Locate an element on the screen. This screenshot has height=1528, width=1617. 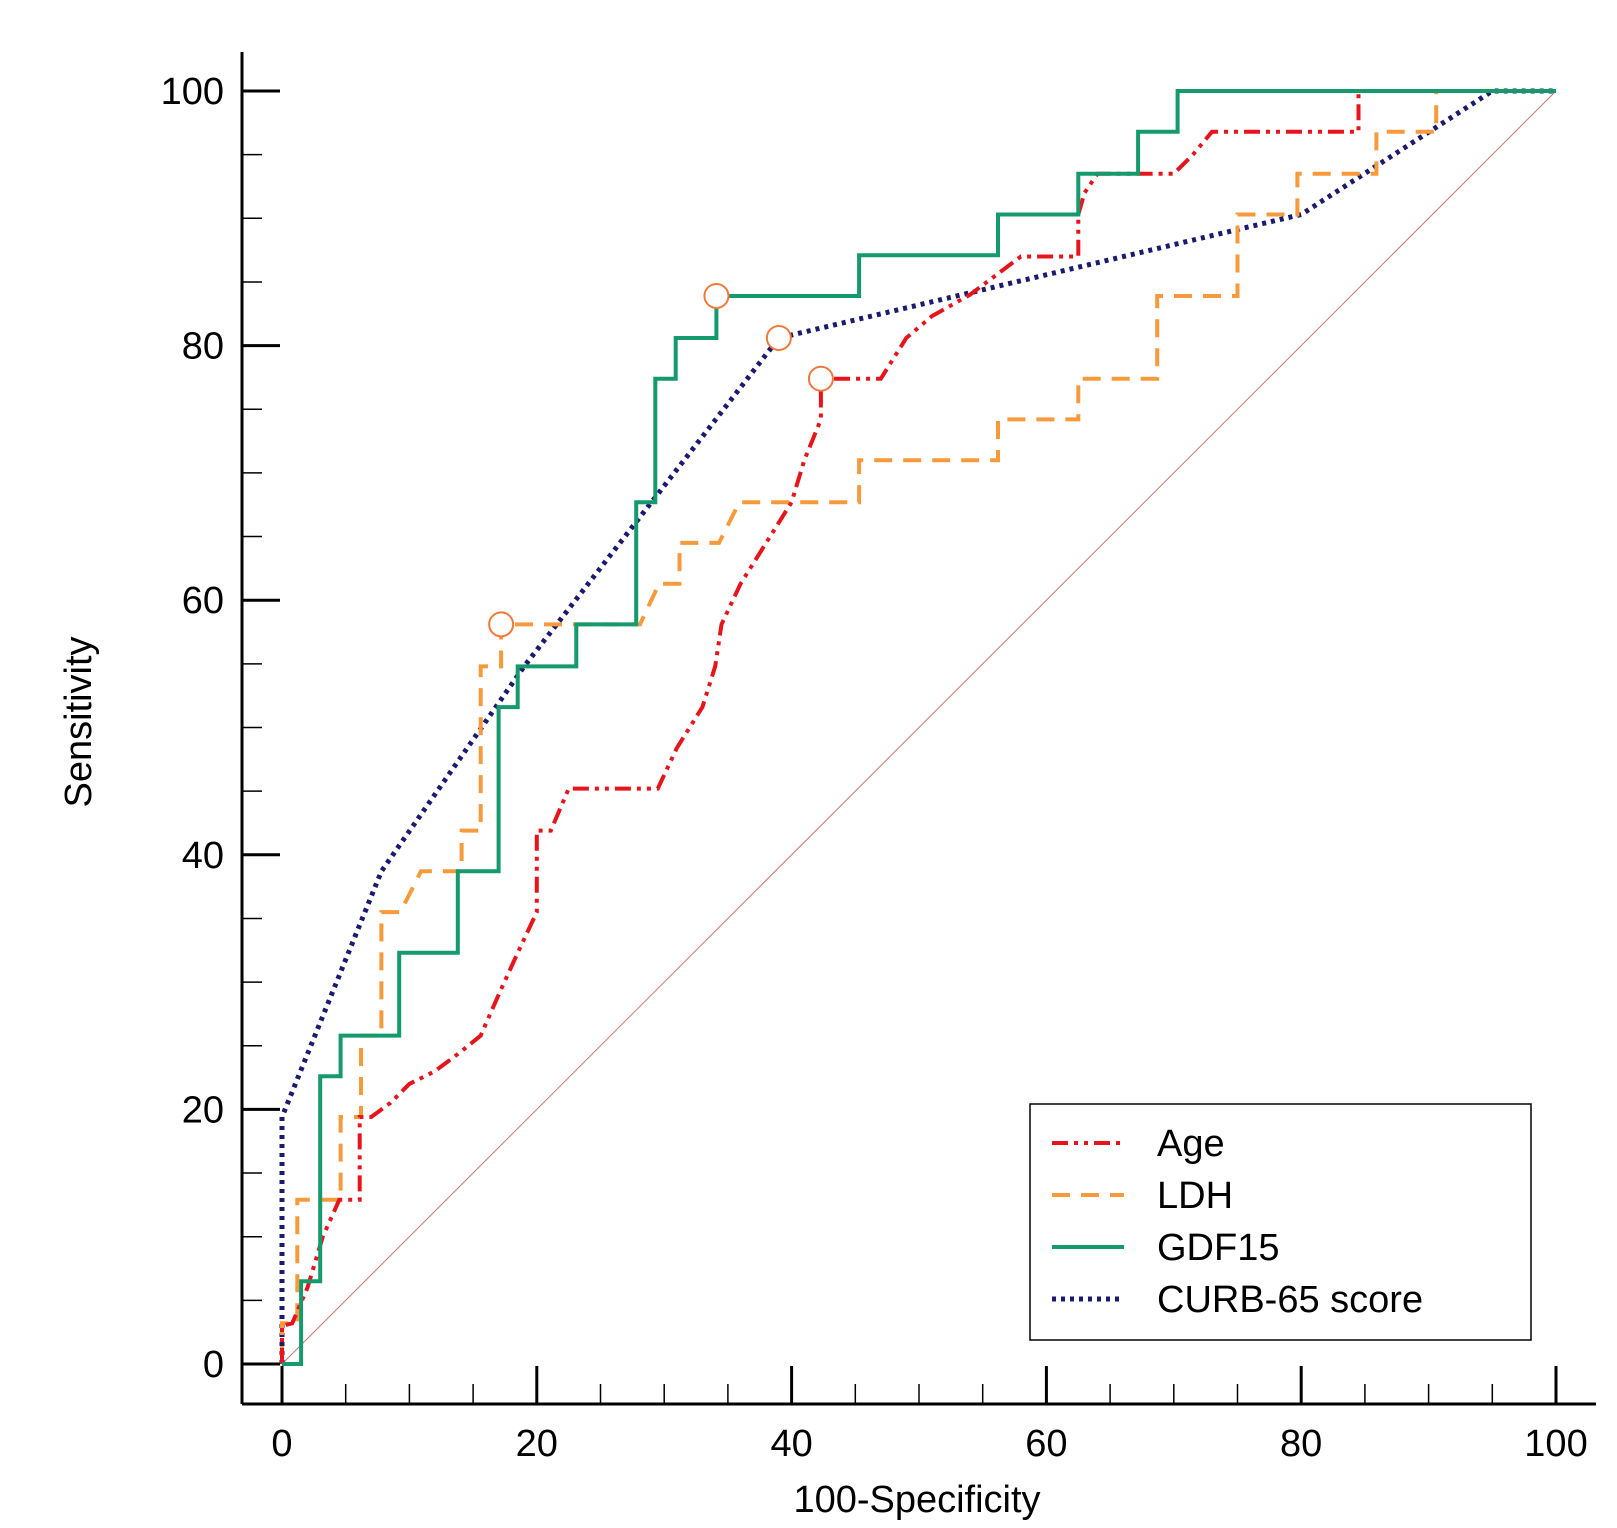
cutoff-marker-gdf15 is located at coordinates (716, 295).